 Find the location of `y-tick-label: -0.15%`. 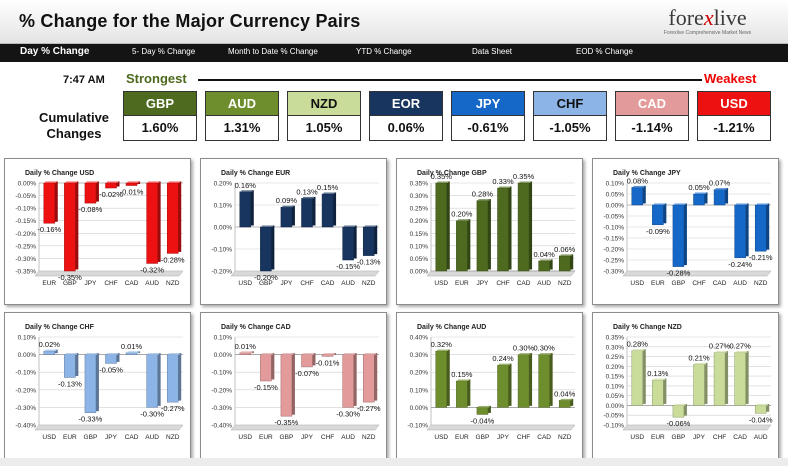

y-tick-label: -0.15% is located at coordinates (25, 221).